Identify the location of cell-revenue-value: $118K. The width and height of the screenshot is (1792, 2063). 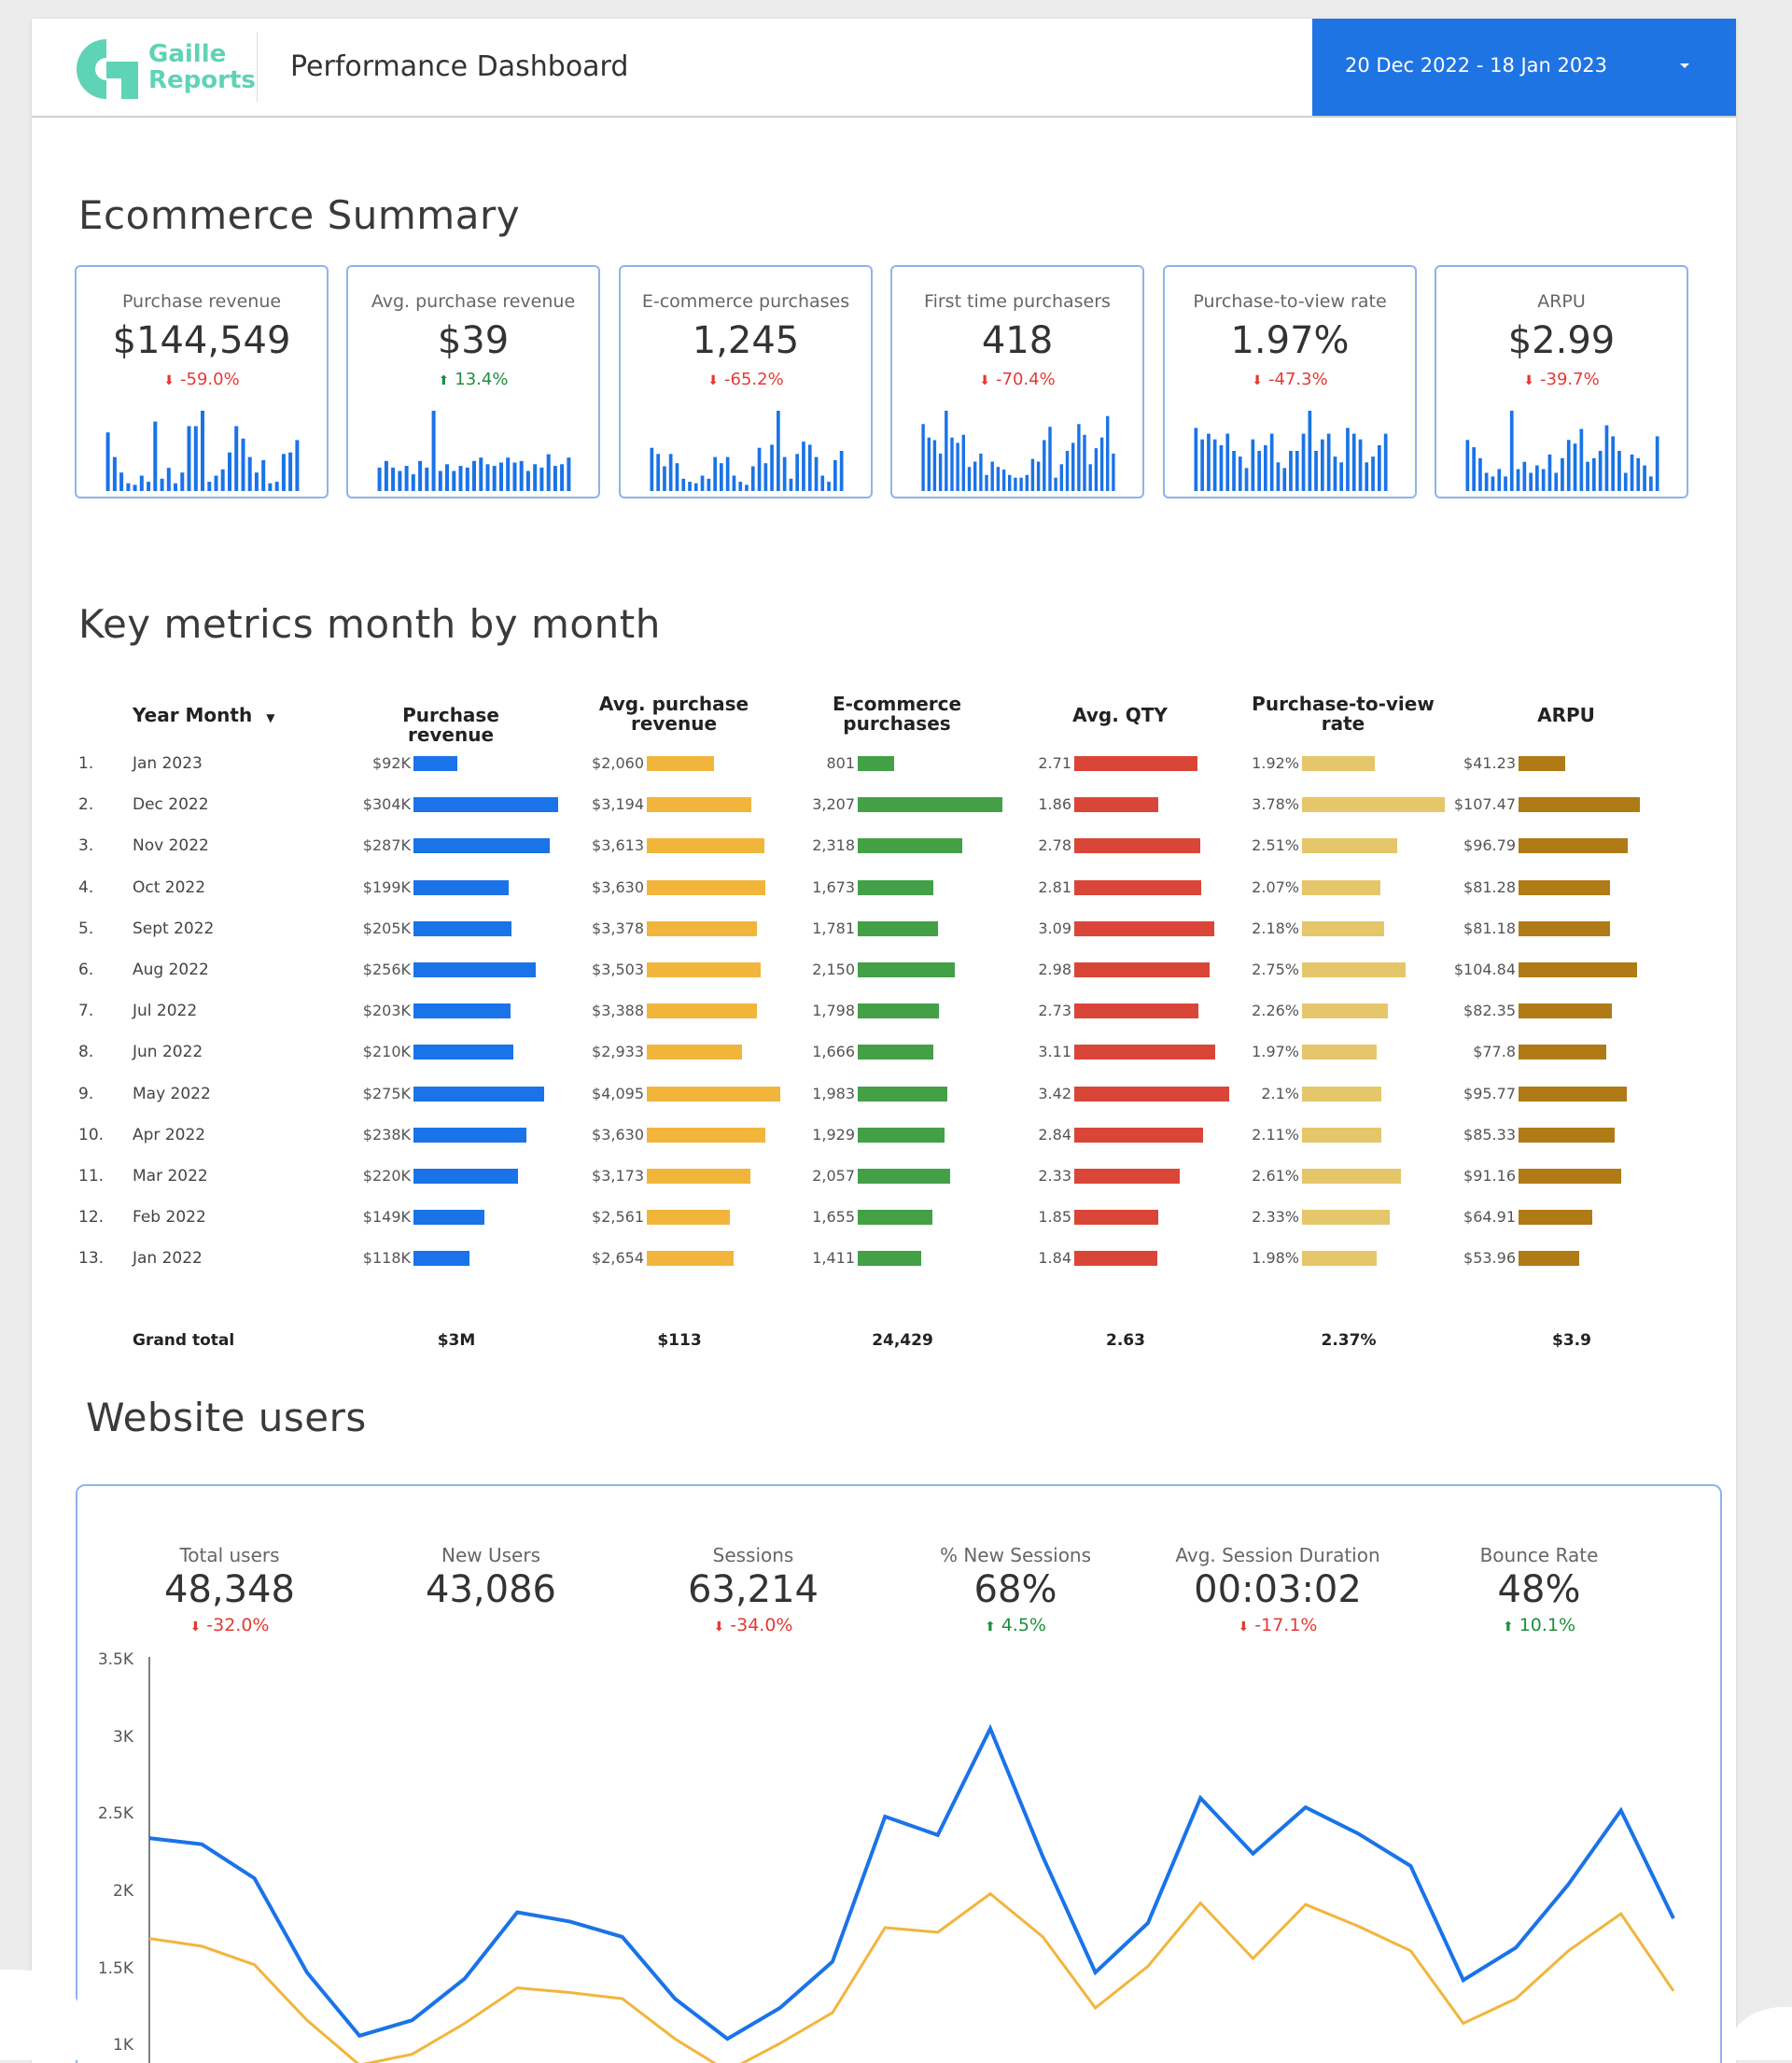
(386, 1258).